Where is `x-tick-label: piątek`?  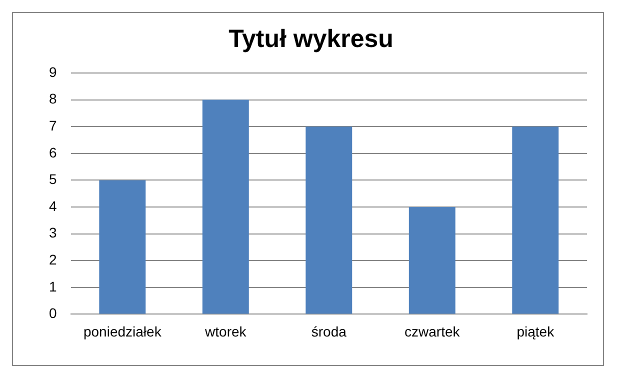 x-tick-label: piątek is located at coordinates (536, 331).